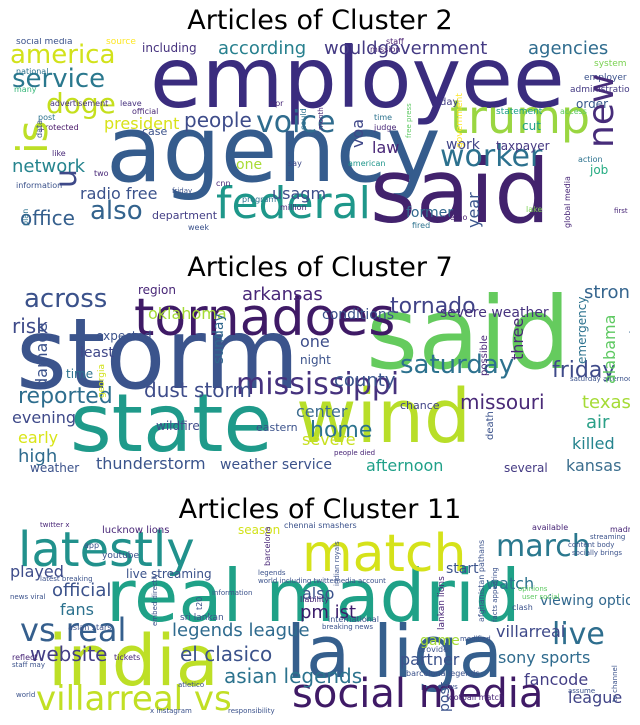  What do you see at coordinates (232, 593) in the screenshot?
I see `cloud-word: information` at bounding box center [232, 593].